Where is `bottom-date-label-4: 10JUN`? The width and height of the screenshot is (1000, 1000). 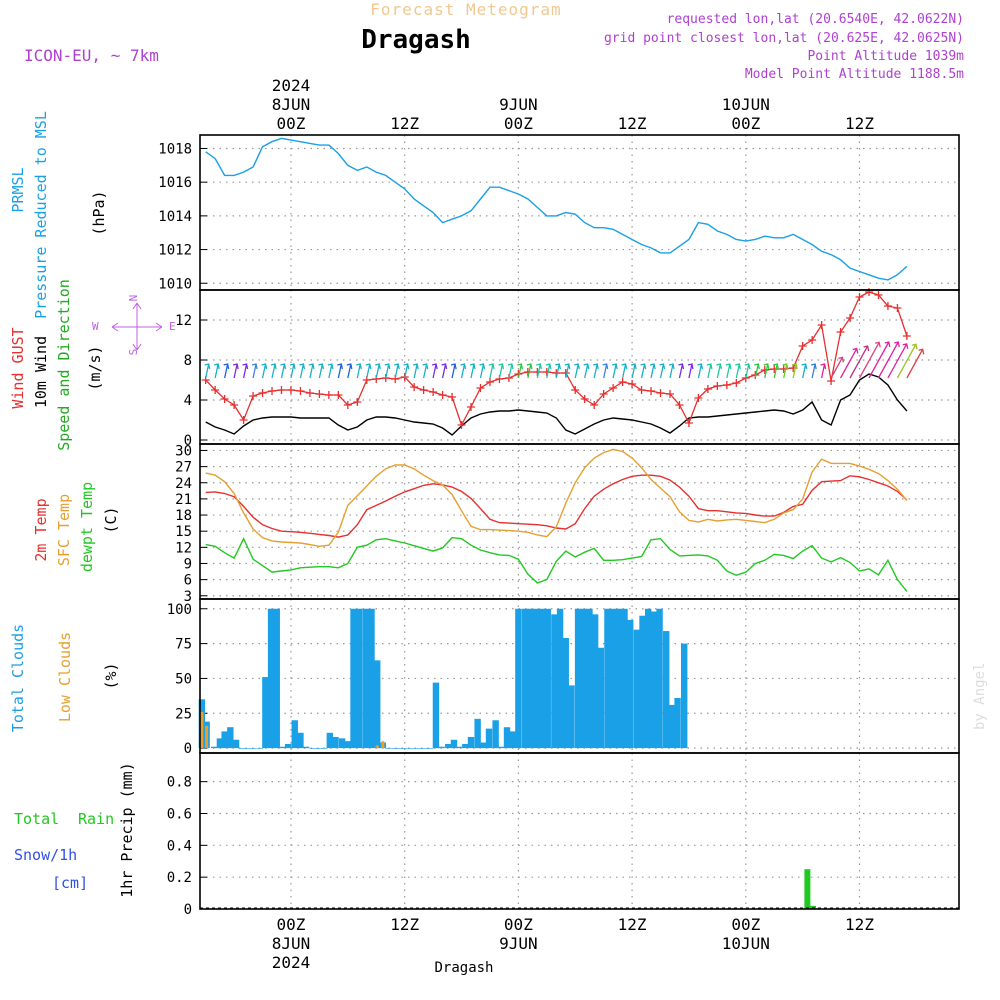
bottom-date-label-4: 10JUN is located at coordinates (746, 943).